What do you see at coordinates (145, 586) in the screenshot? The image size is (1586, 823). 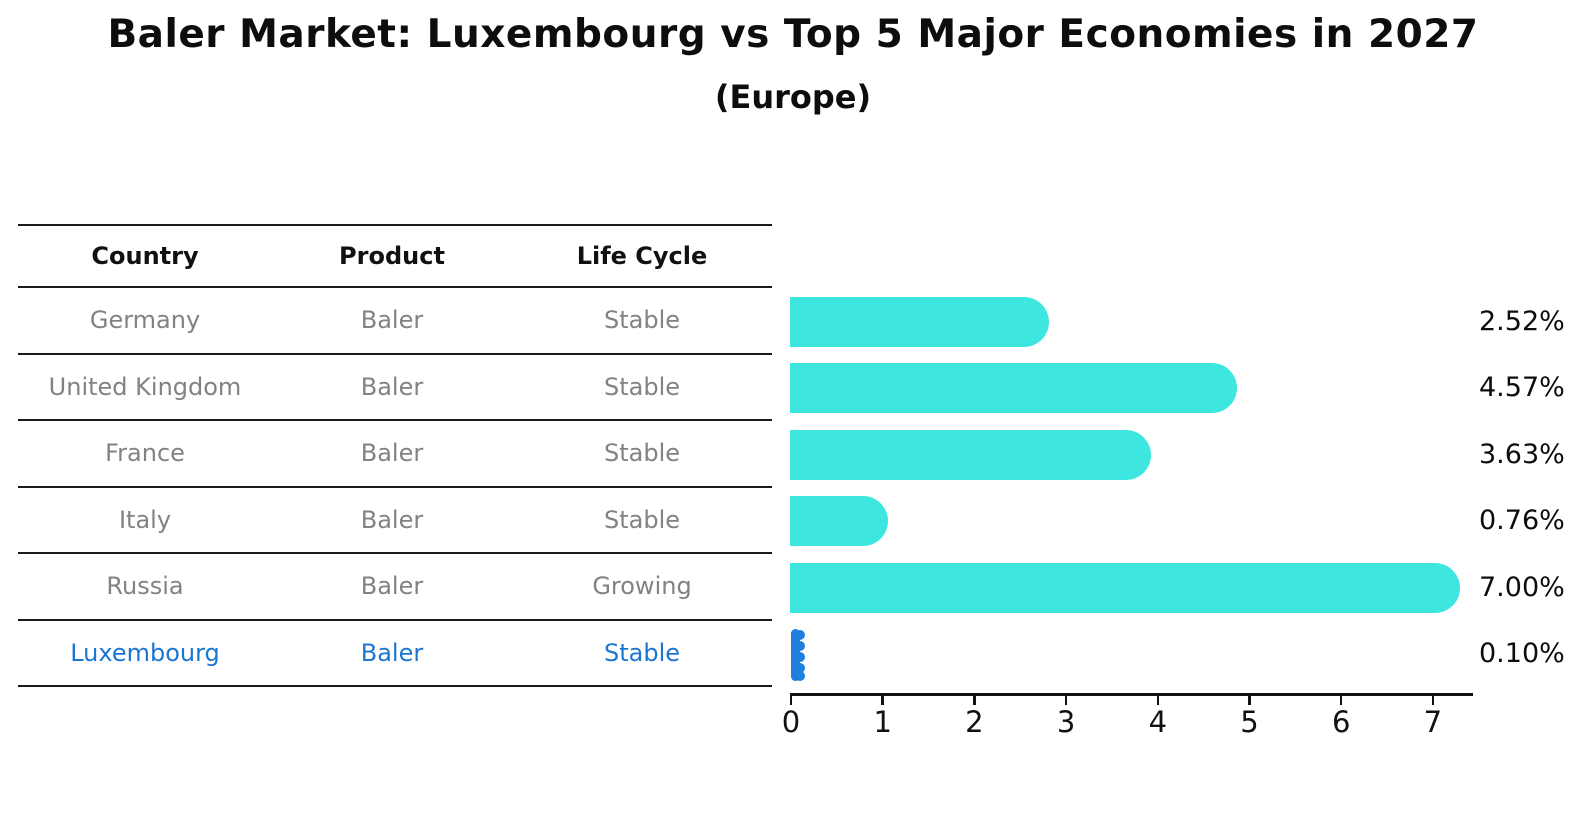 I see `country-cell: Russia` at bounding box center [145, 586].